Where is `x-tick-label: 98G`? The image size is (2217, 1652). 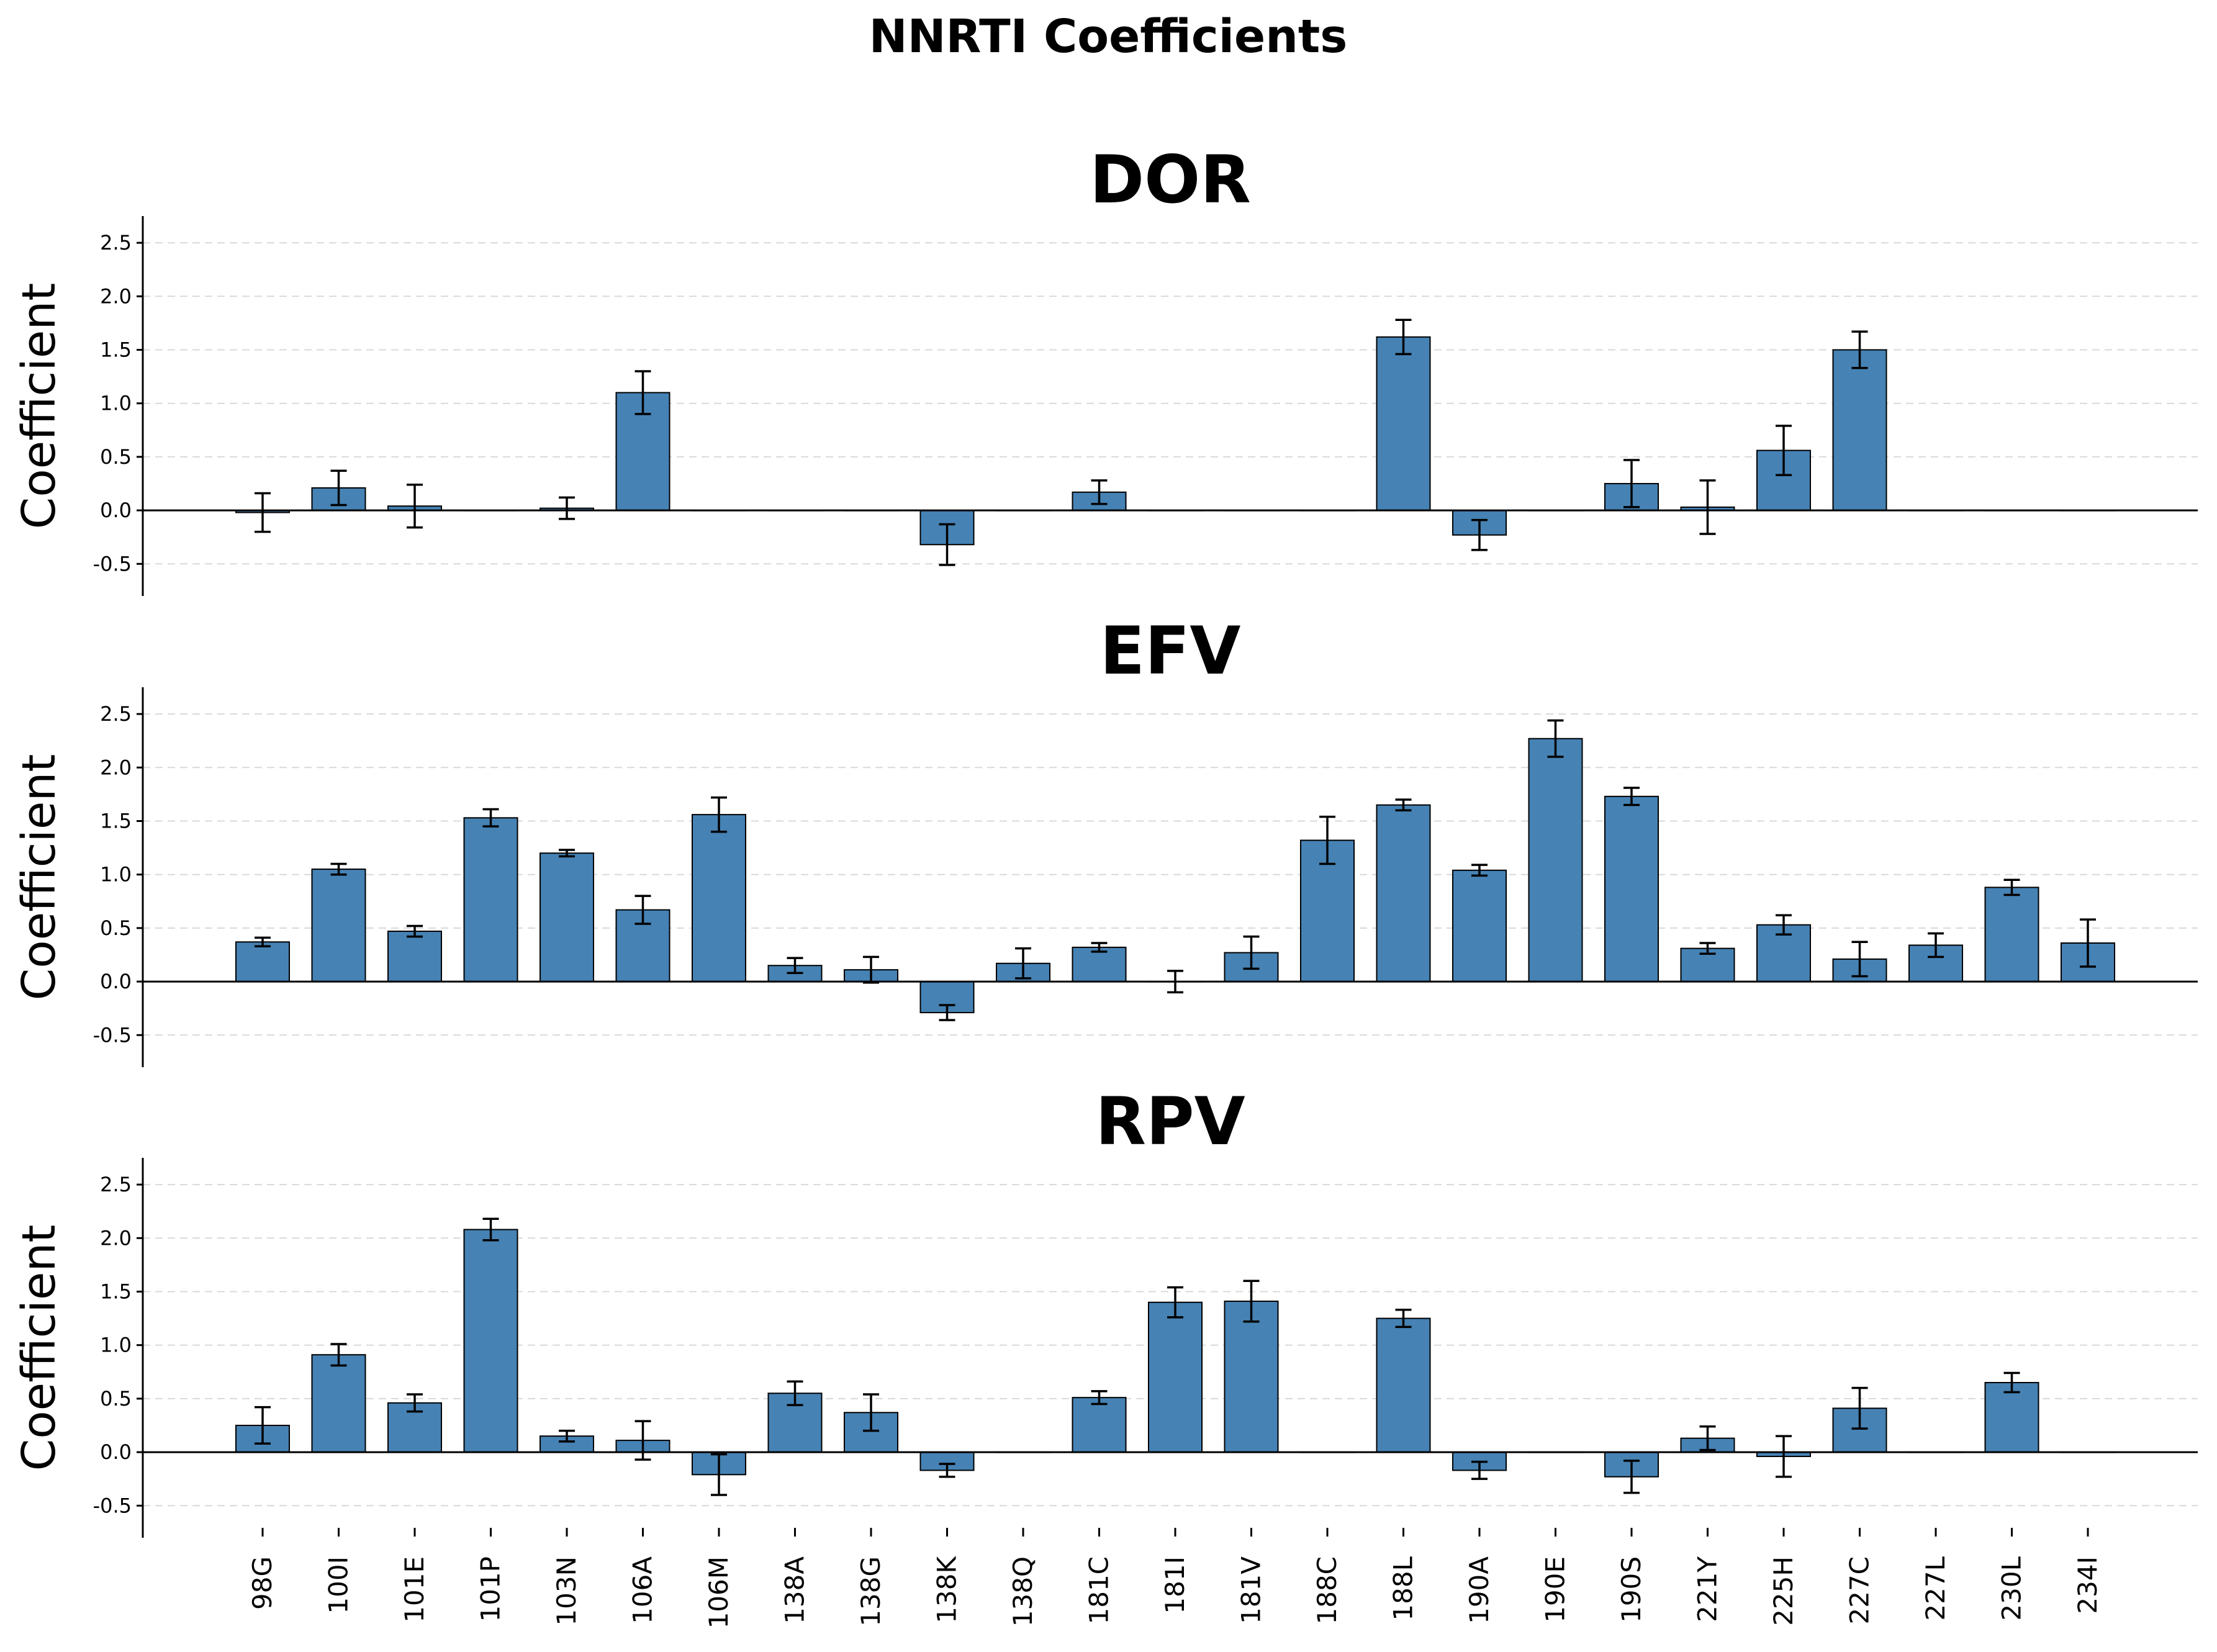 x-tick-label: 98G is located at coordinates (263, 1583).